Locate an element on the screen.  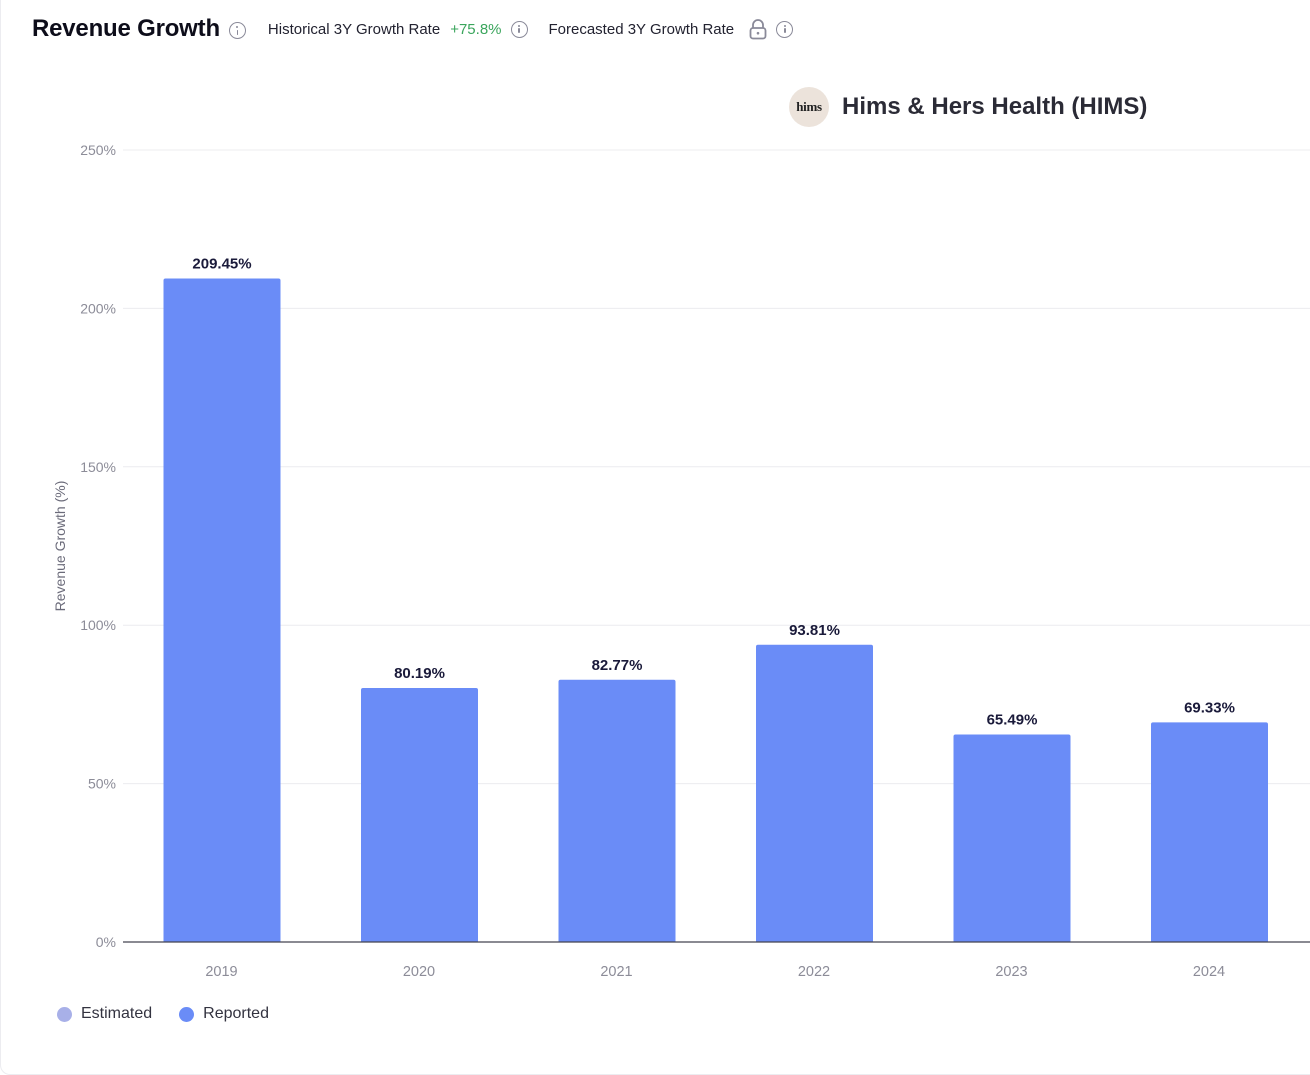
bar-value-label: 69.33% is located at coordinates (1209, 707).